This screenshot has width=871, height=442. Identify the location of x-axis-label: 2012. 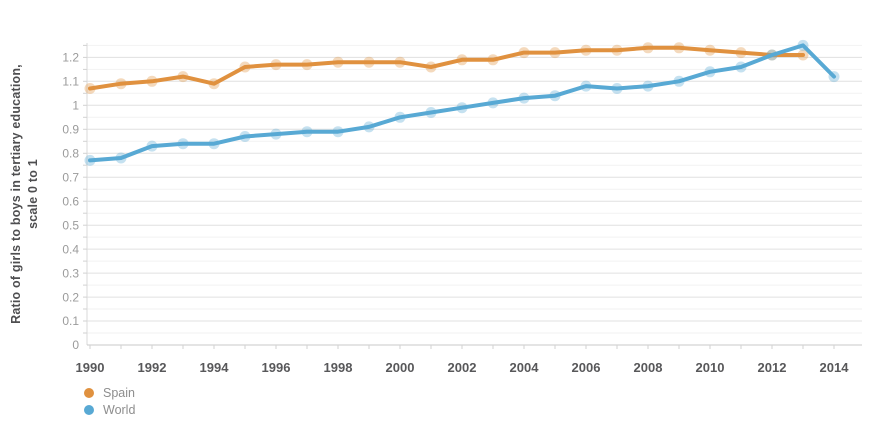
(772, 367).